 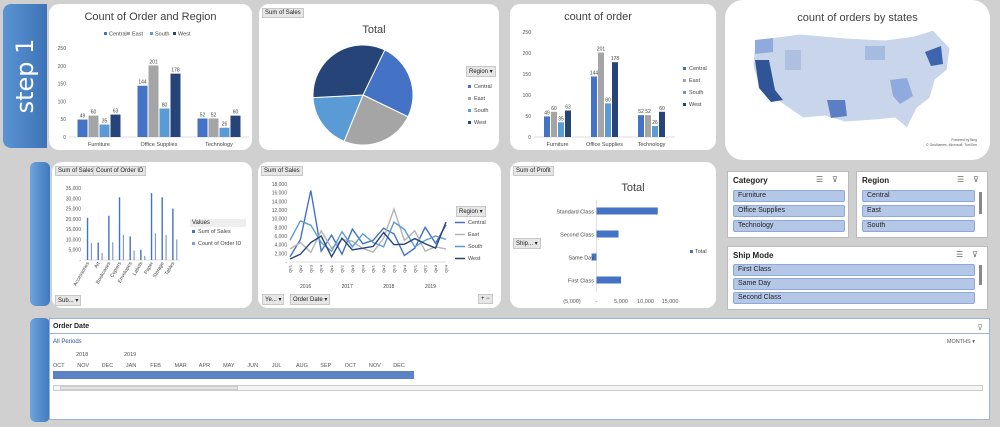 I want to click on slicer-item-second-class: Second Class, so click(x=854, y=298).